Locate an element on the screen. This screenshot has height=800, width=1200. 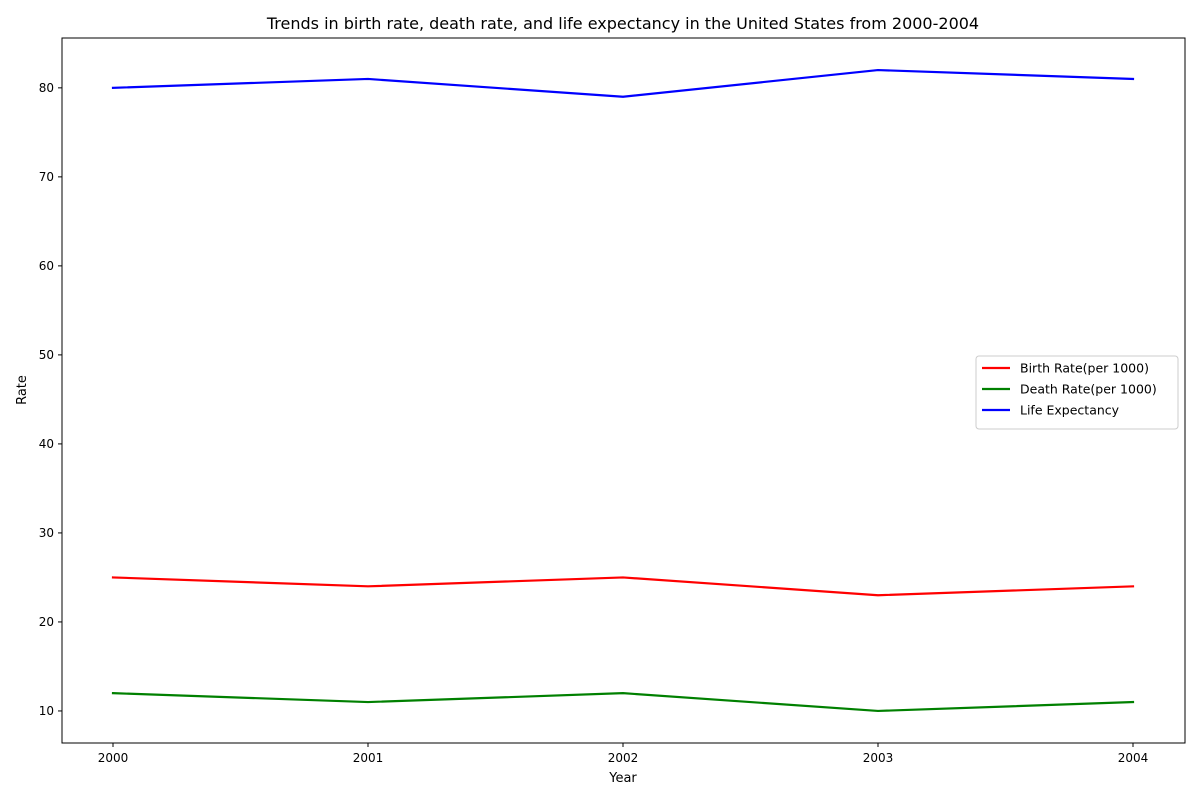
x-tick-label: 2000 is located at coordinates (113, 758).